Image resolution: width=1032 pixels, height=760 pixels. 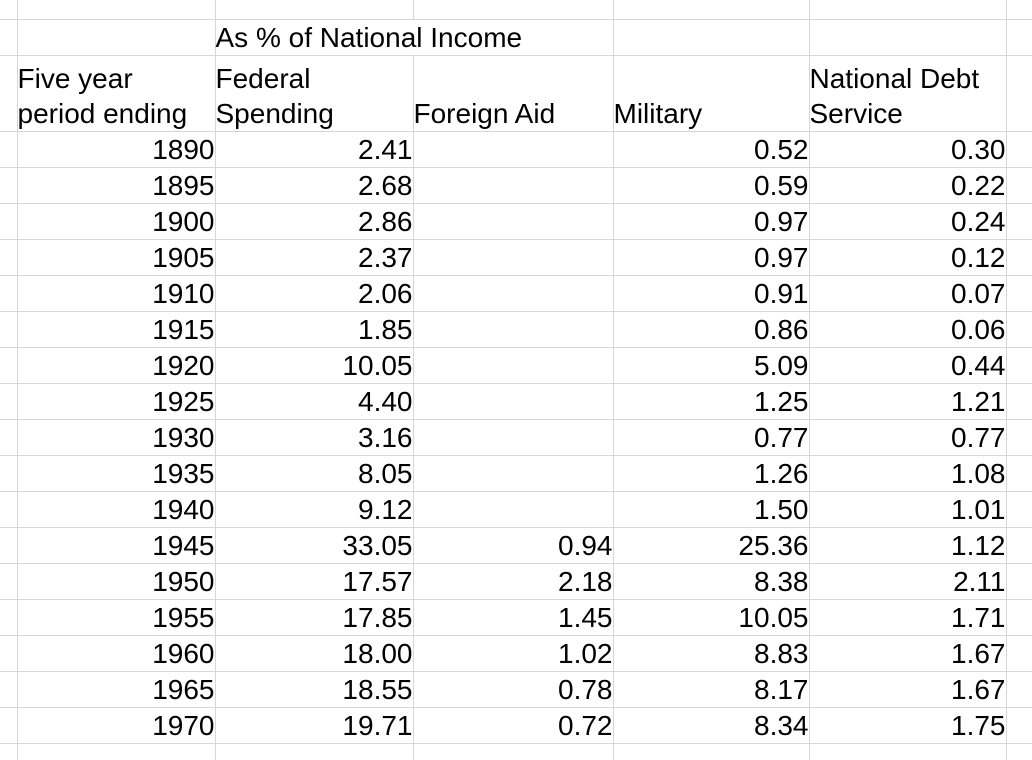 I want to click on cell-federal-spending: 3.16, so click(x=314, y=437).